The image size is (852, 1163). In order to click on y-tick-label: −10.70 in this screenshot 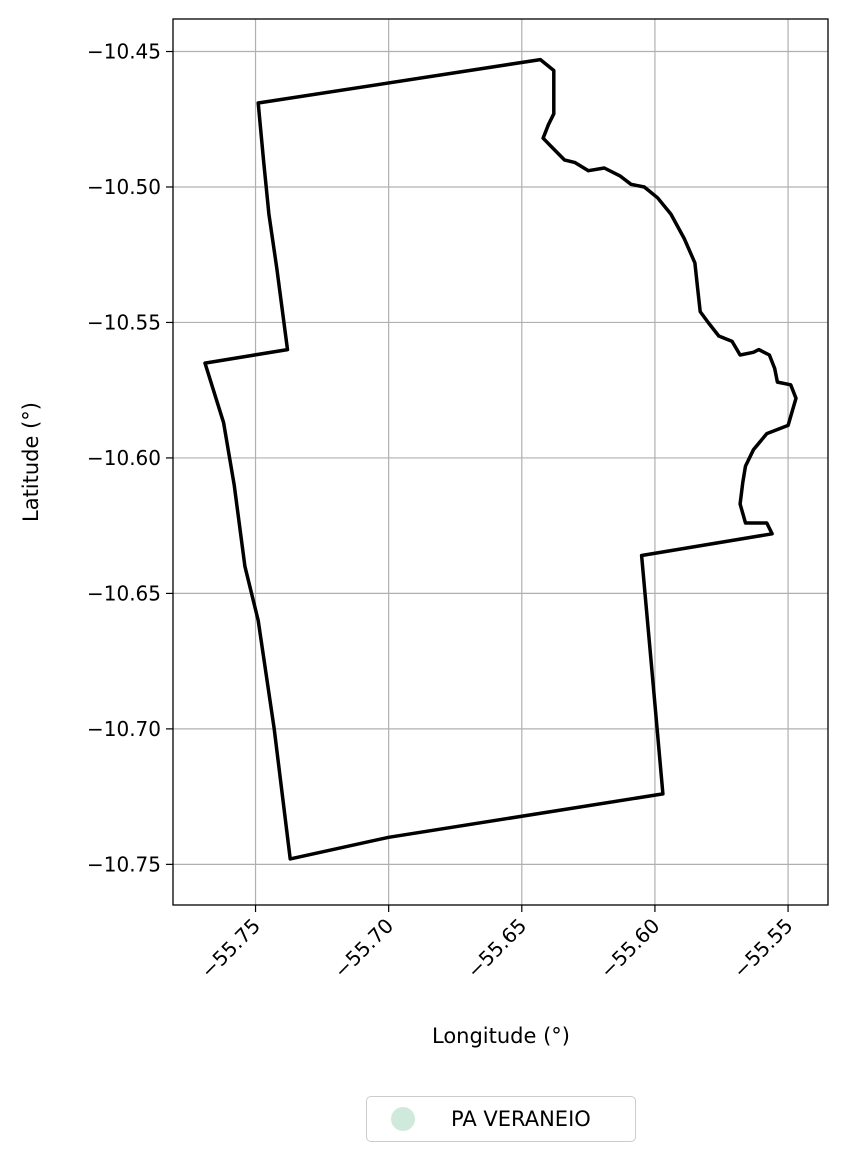, I will do `click(124, 729)`.